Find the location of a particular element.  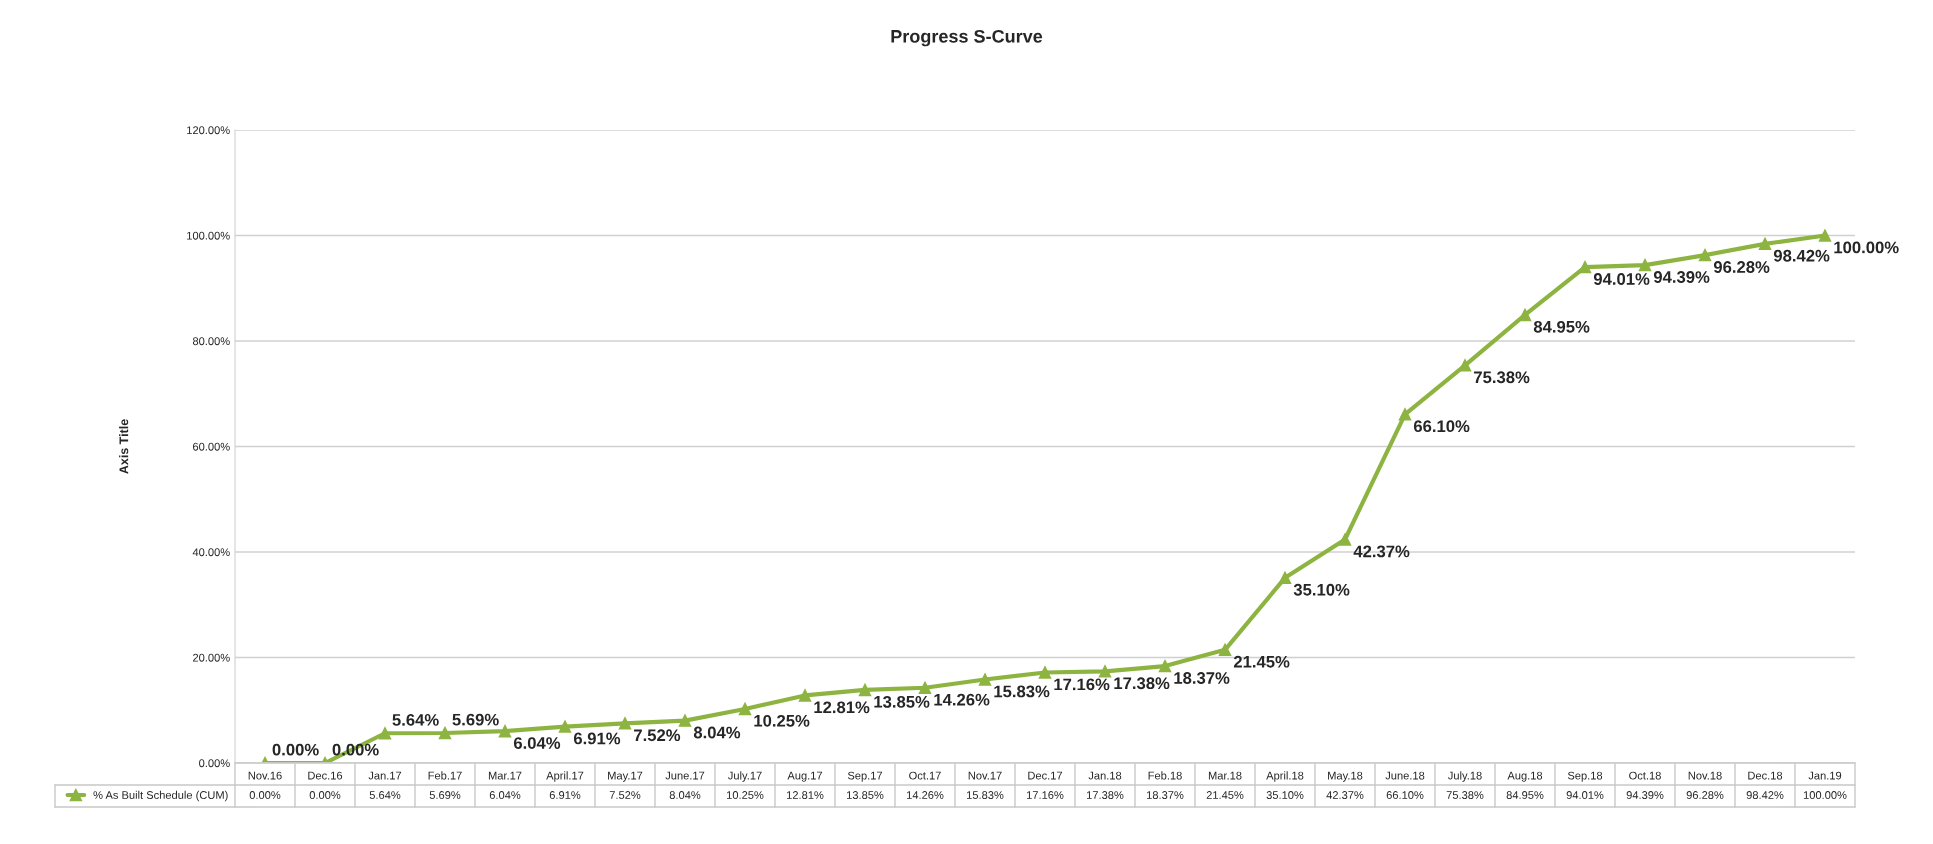

text: 96.28% is located at coordinates (1741, 267).